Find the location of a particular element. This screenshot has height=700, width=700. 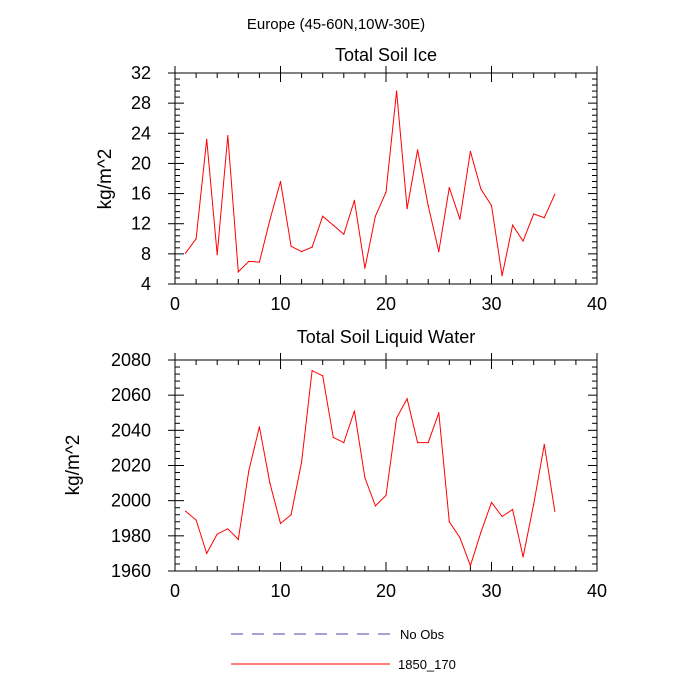

y-tick-label-soil-ice: 16 is located at coordinates (141, 194).